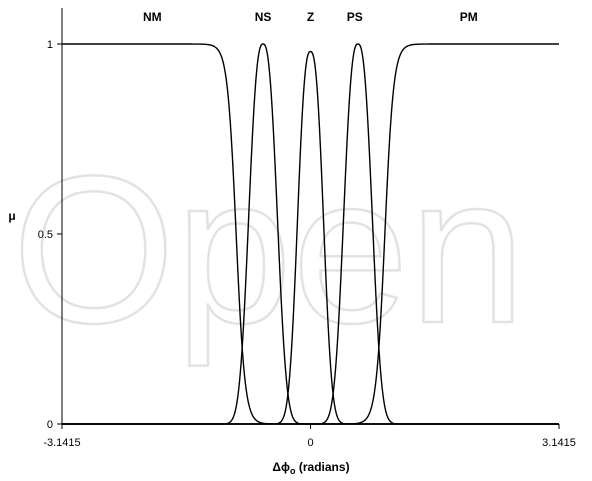 The width and height of the screenshot is (592, 481). Describe the element at coordinates (263, 17) in the screenshot. I see `set-label-ns: NS` at that location.